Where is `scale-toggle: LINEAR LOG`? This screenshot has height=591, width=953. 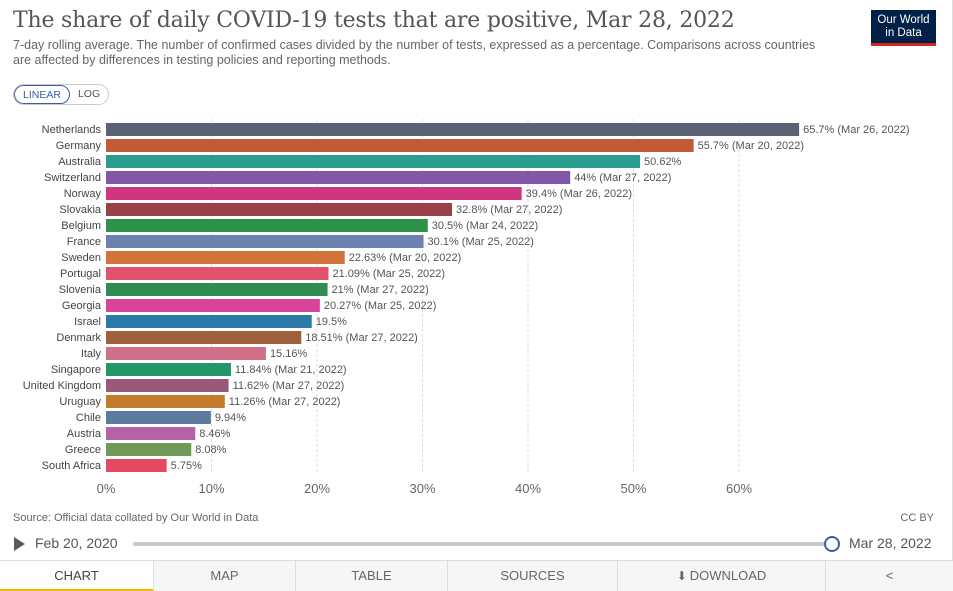 scale-toggle: LINEAR LOG is located at coordinates (61, 94).